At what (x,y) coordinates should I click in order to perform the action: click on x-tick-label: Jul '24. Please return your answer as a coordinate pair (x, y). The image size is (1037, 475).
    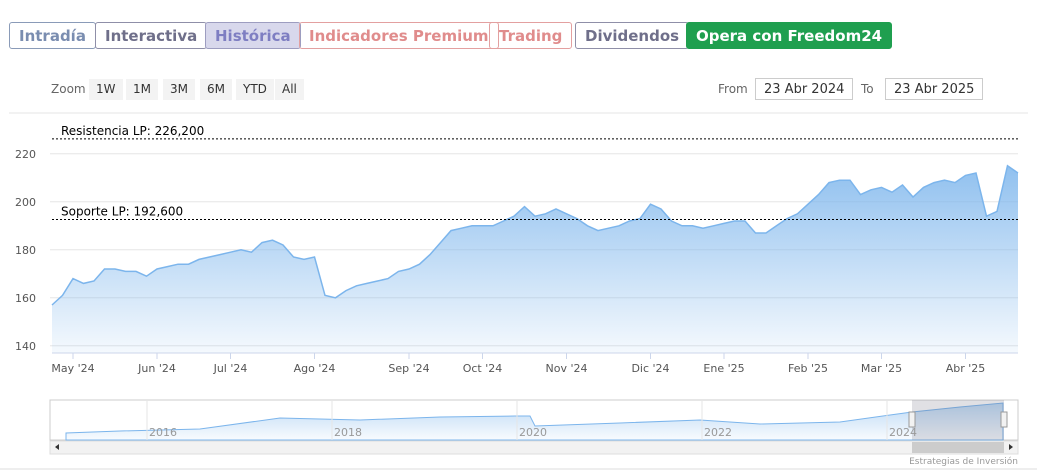
    Looking at the image, I should click on (230, 368).